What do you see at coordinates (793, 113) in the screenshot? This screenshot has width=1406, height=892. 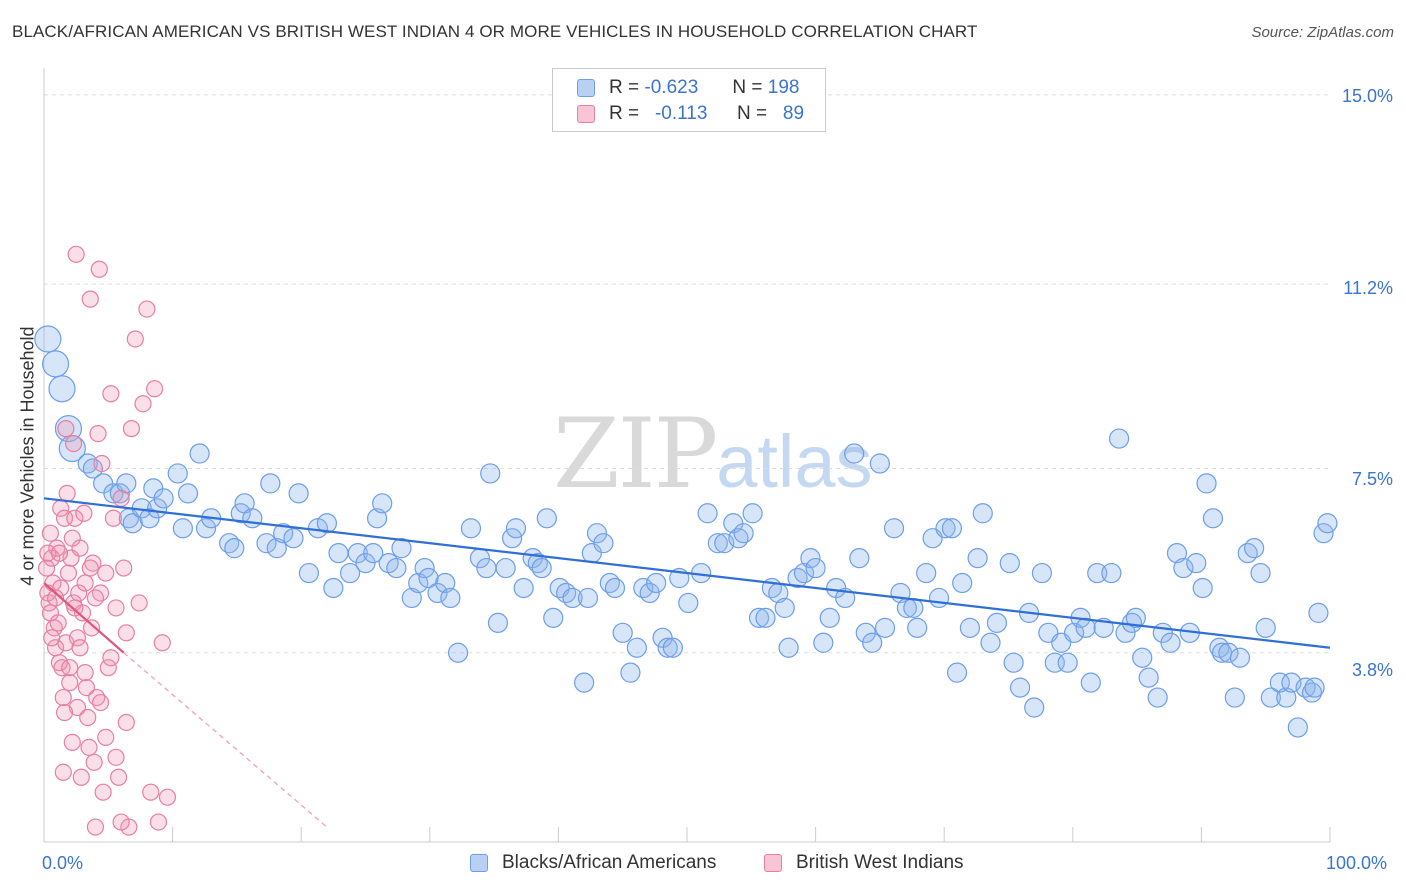 I see `legend-n-value: 89` at bounding box center [793, 113].